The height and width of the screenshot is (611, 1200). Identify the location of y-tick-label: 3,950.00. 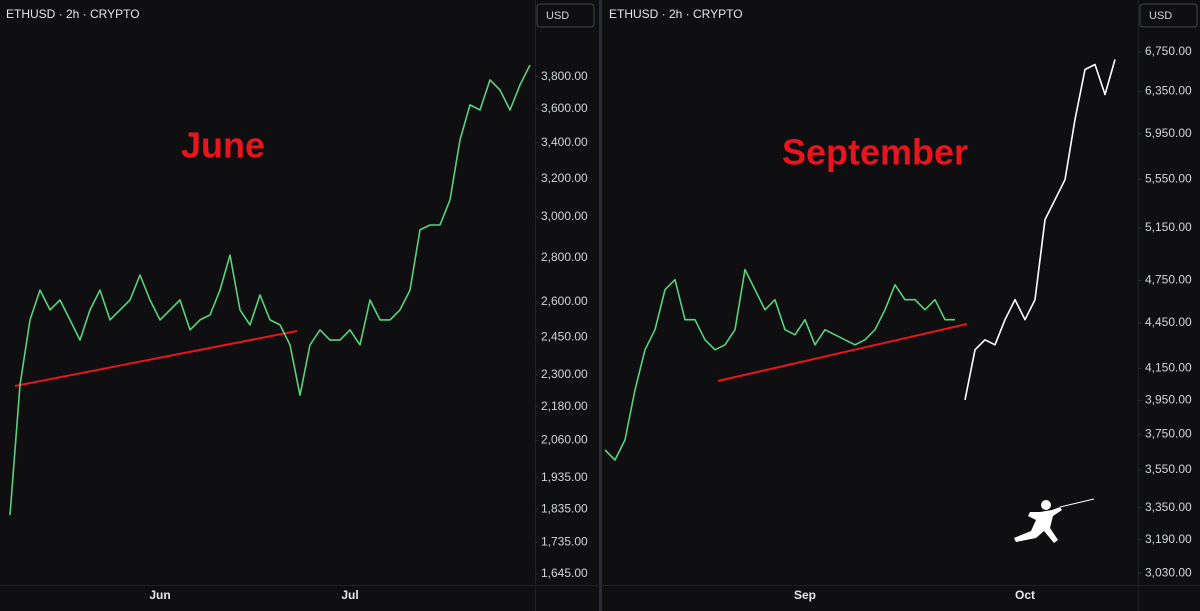
(1168, 400).